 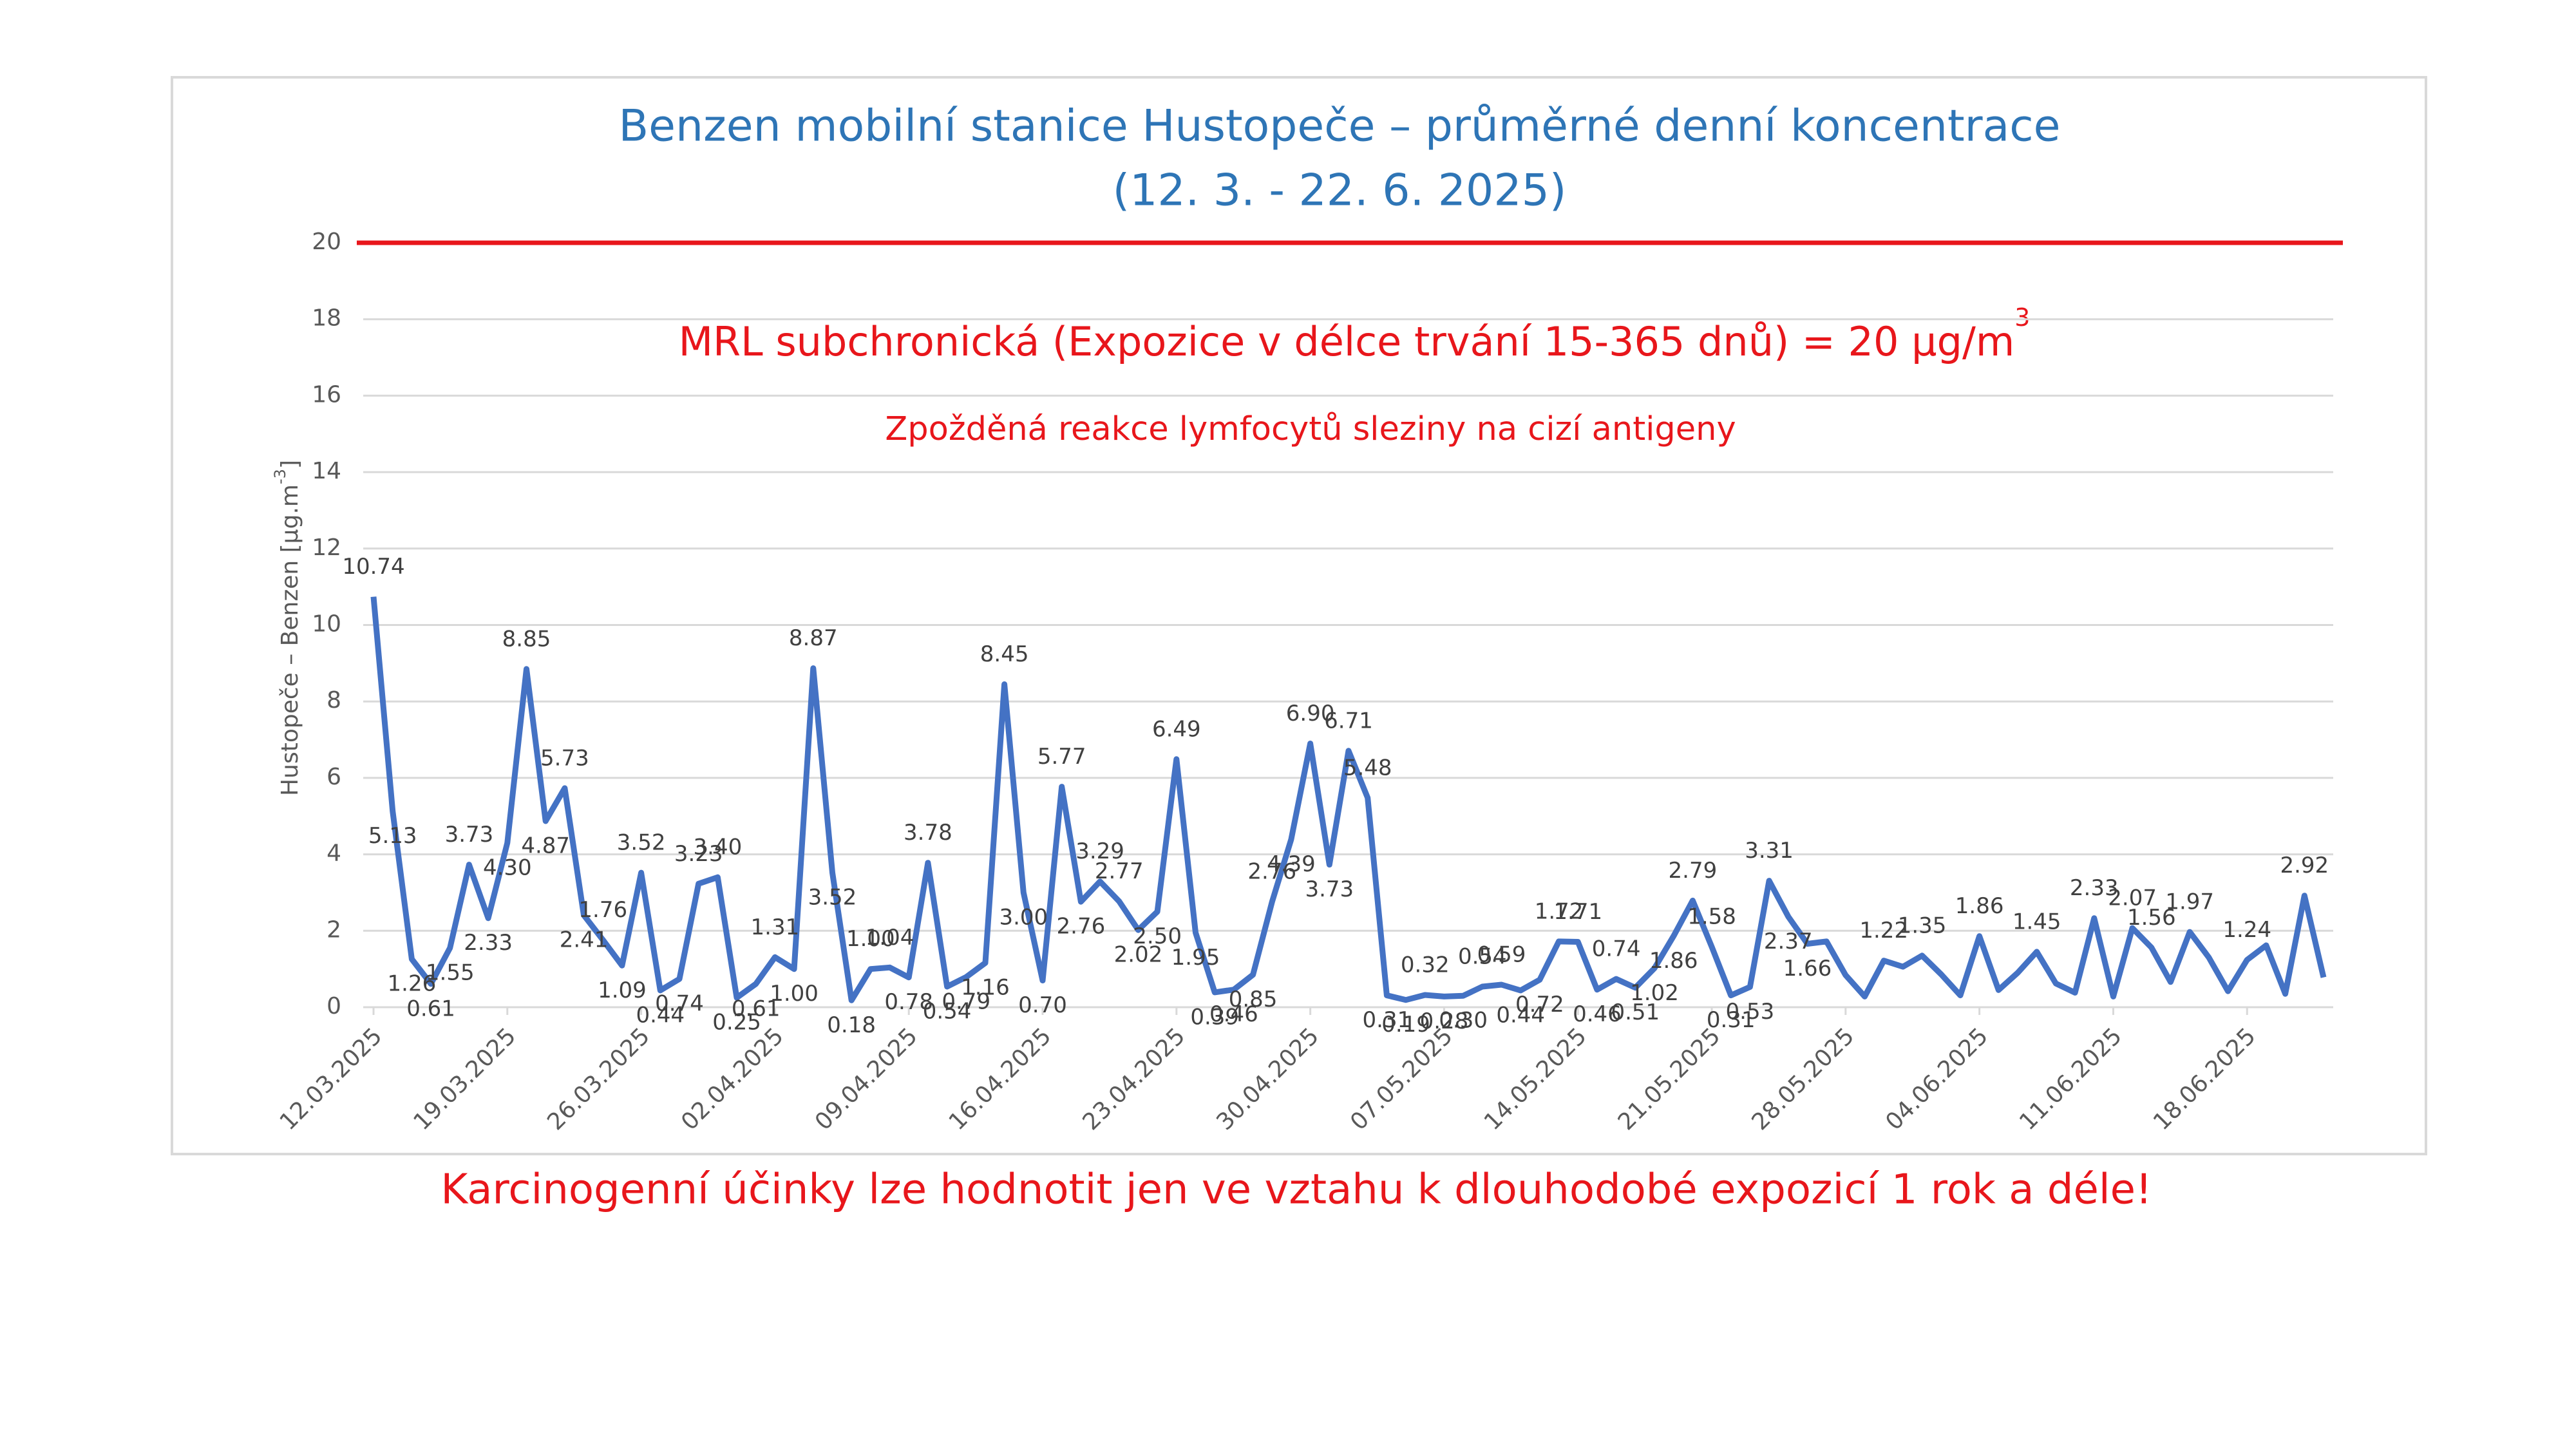 I want to click on data-label: 1.45, so click(x=2037, y=921).